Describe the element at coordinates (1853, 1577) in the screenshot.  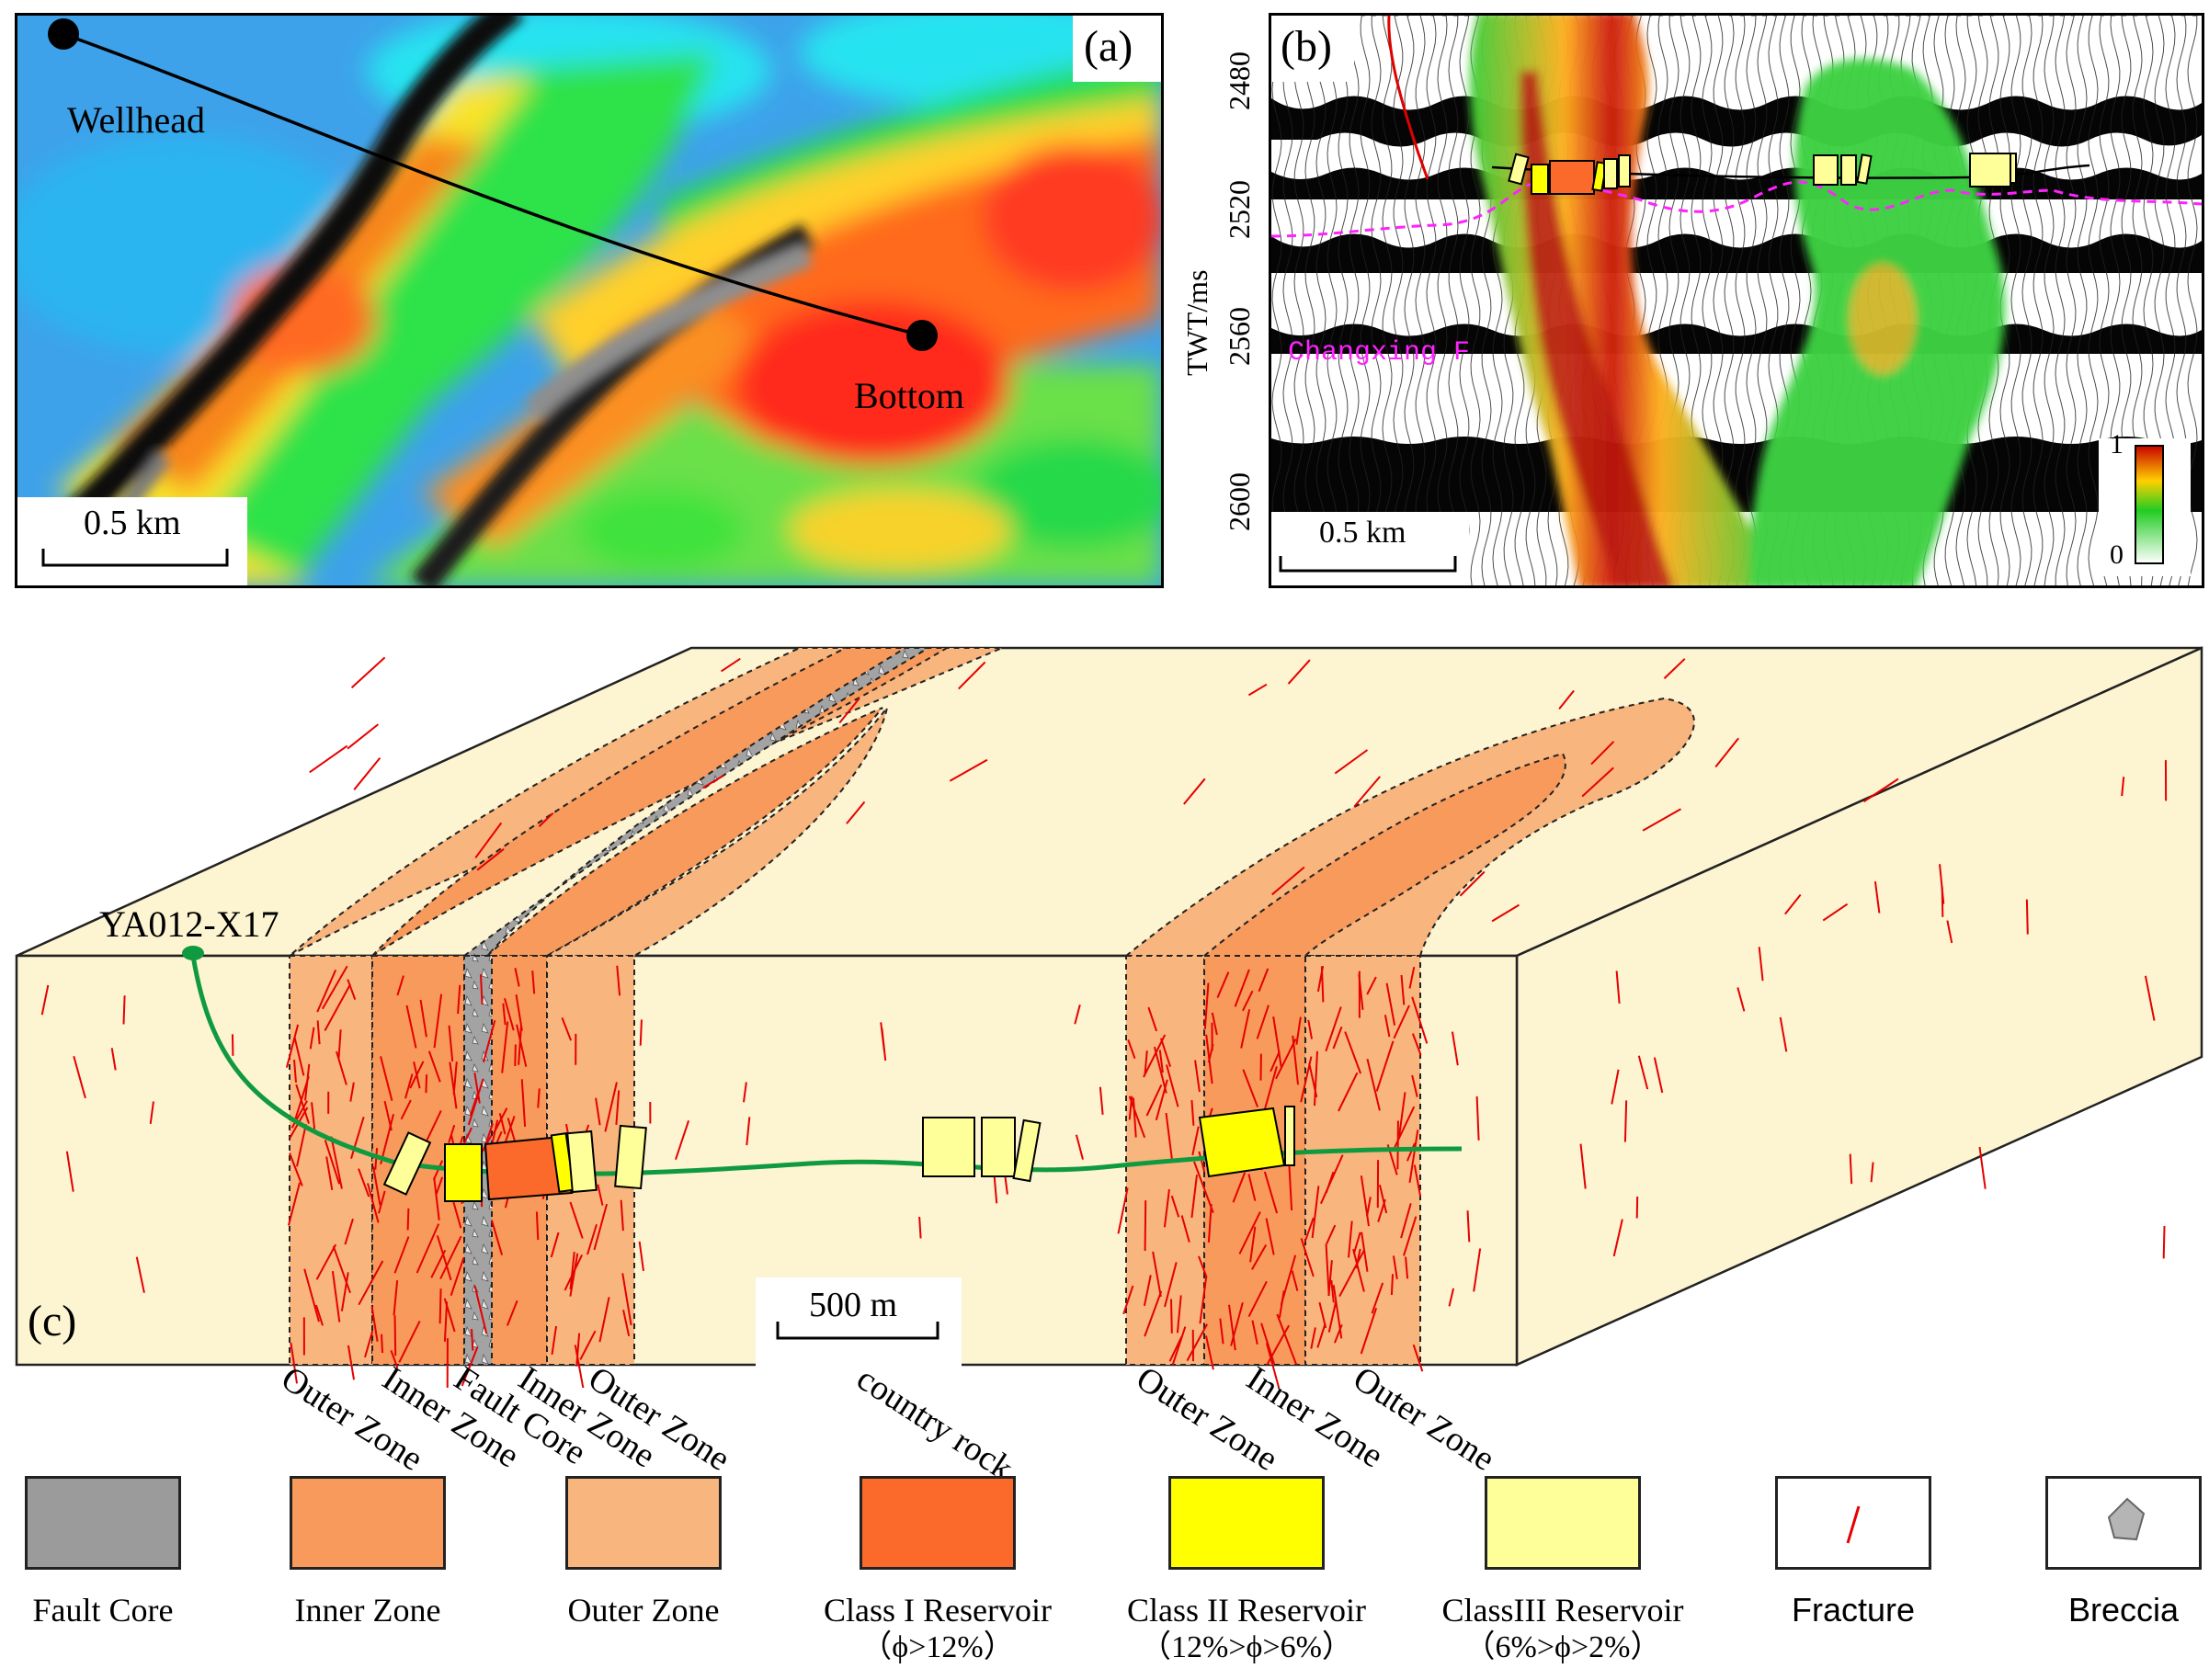
I see `legend-fracture: Fracture` at that location.